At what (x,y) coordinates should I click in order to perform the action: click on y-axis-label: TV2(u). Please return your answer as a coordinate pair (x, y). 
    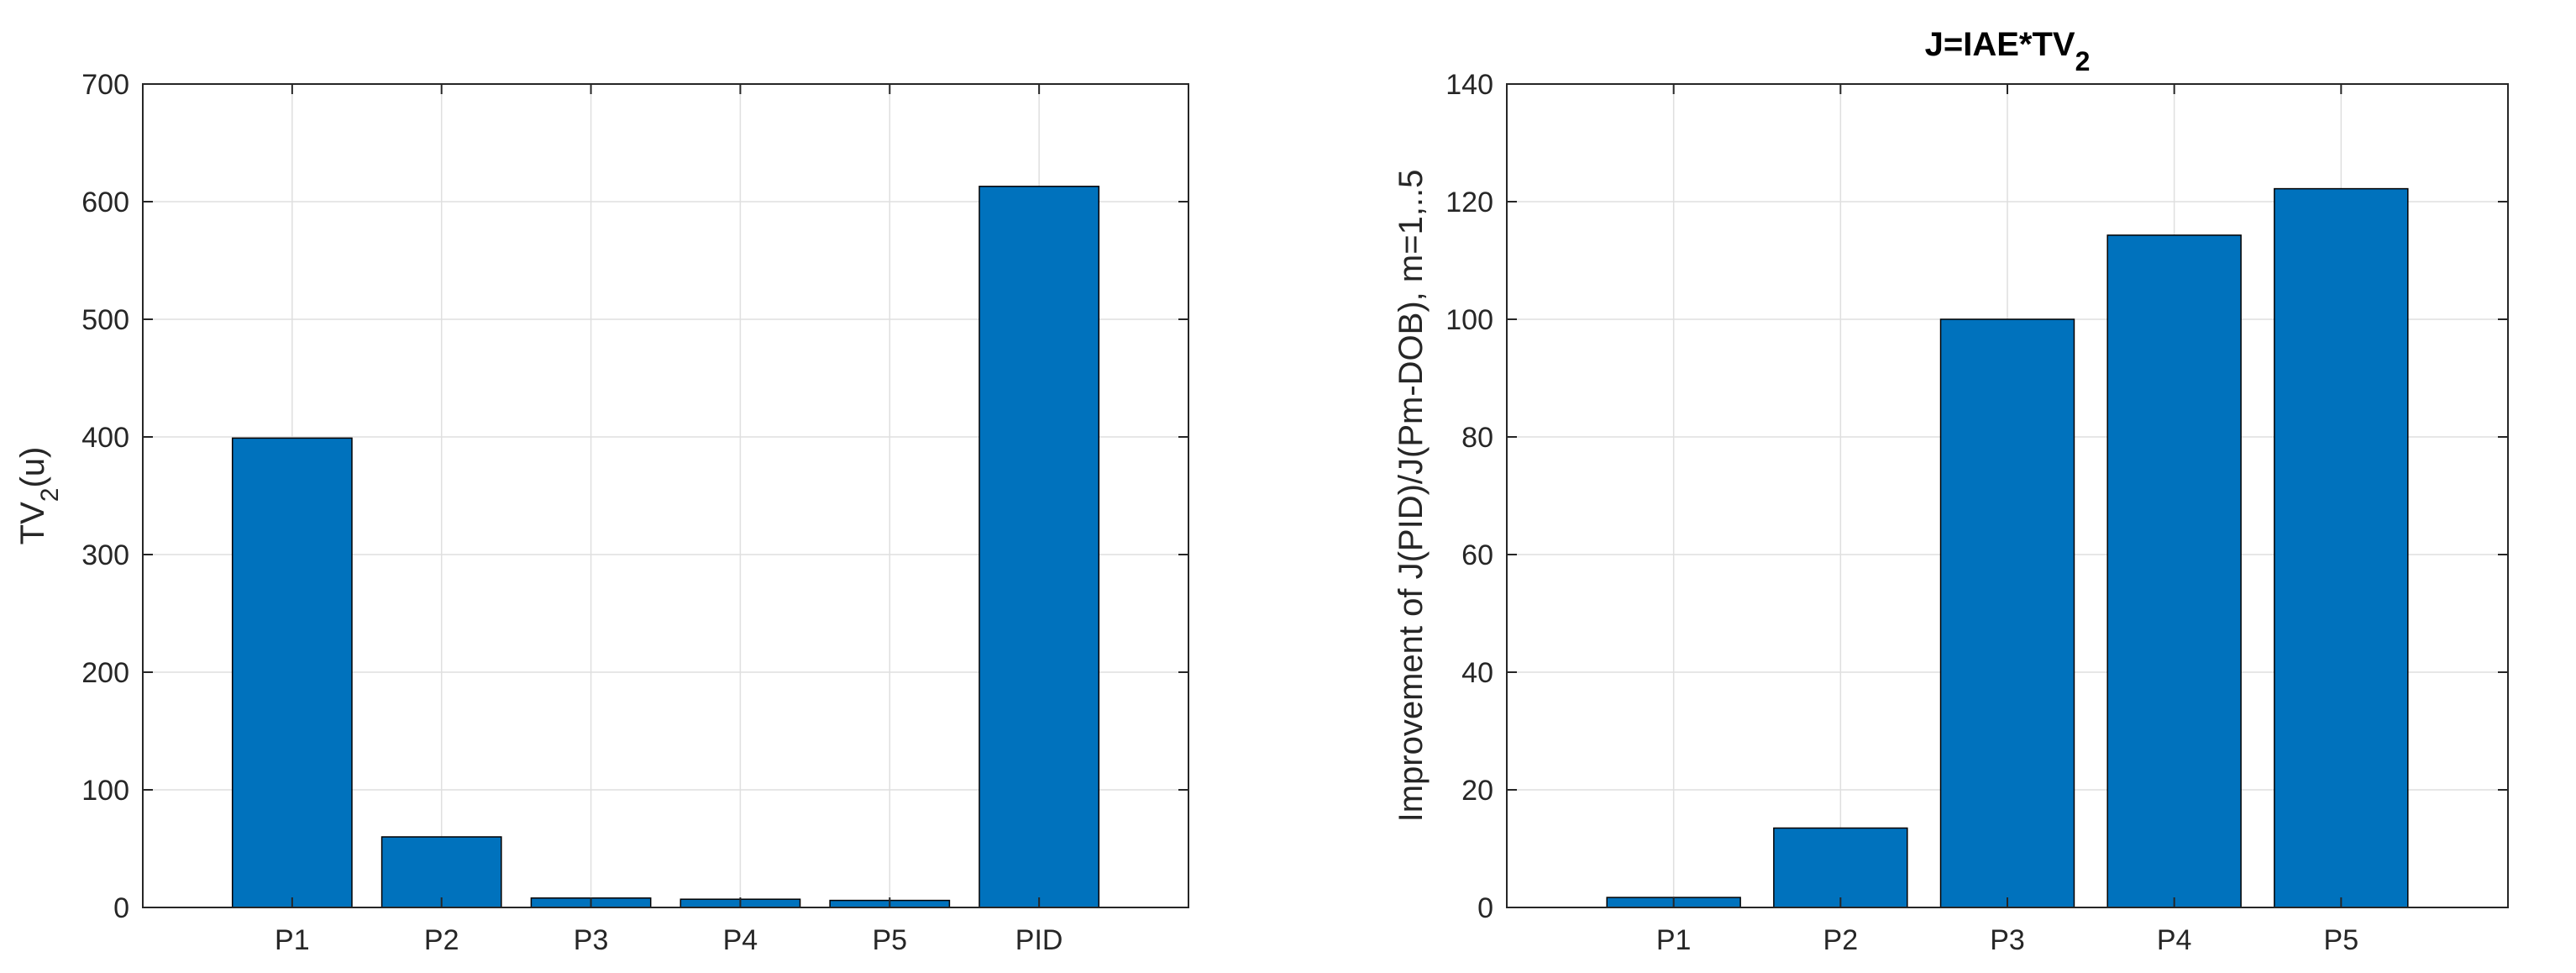
    Looking at the image, I should click on (39, 496).